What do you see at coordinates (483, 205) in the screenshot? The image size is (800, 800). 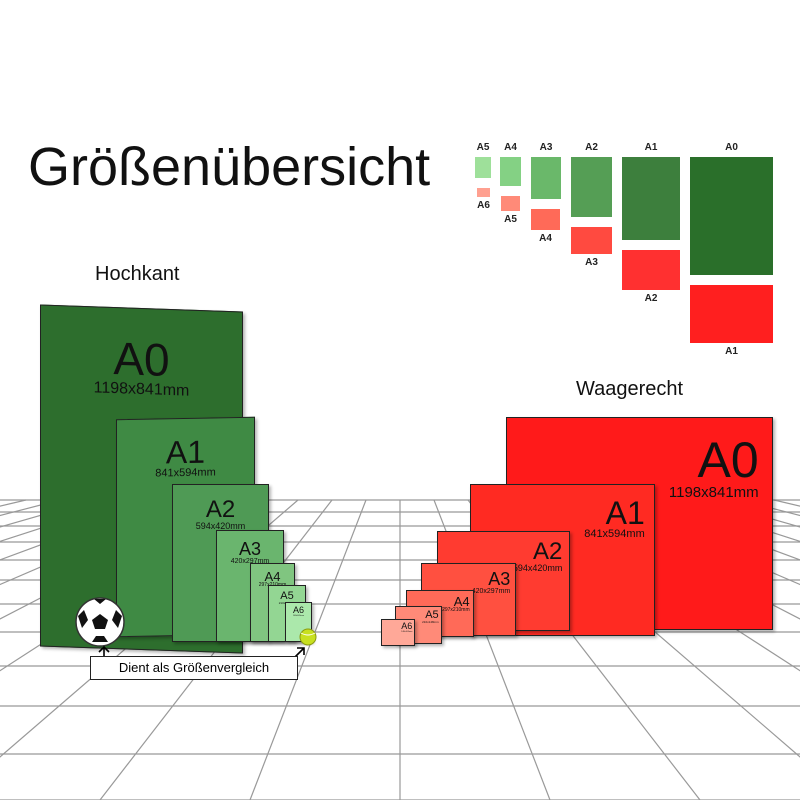 I see `legend-label: A6` at bounding box center [483, 205].